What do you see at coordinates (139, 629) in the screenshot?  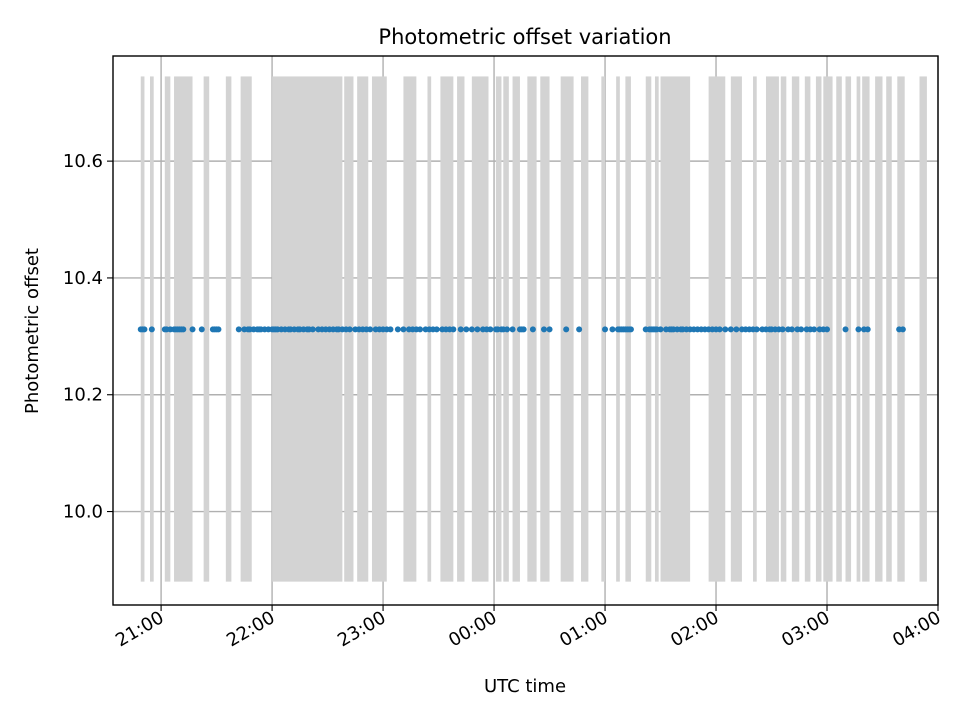 I see `x-tick-label: 21:00` at bounding box center [139, 629].